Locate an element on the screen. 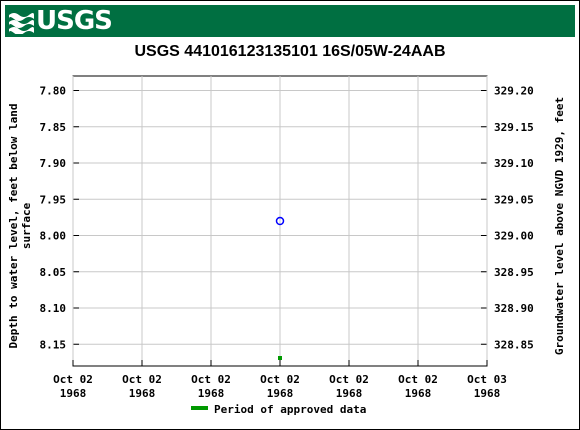 This screenshot has height=430, width=580. y-tick-label-left: 8.00 is located at coordinates (53, 236).